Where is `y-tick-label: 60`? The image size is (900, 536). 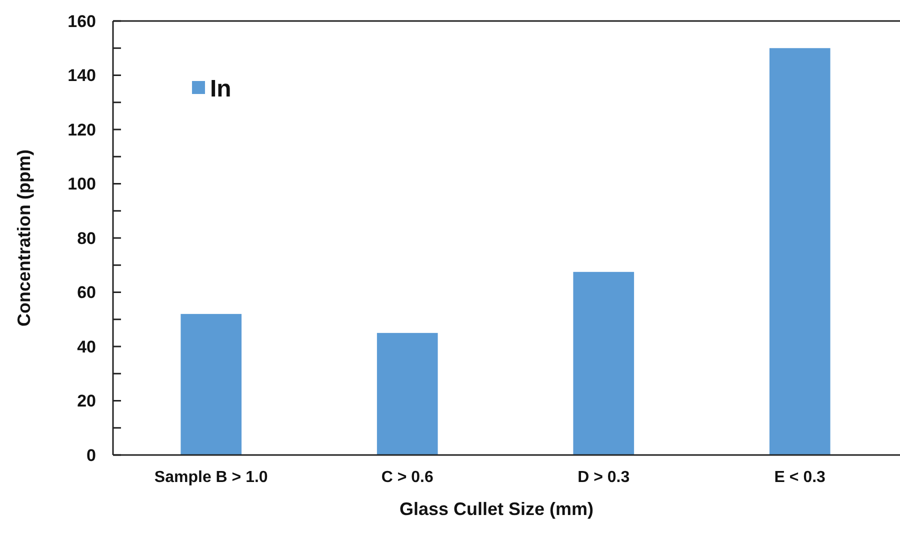
y-tick-label: 60 is located at coordinates (86, 292).